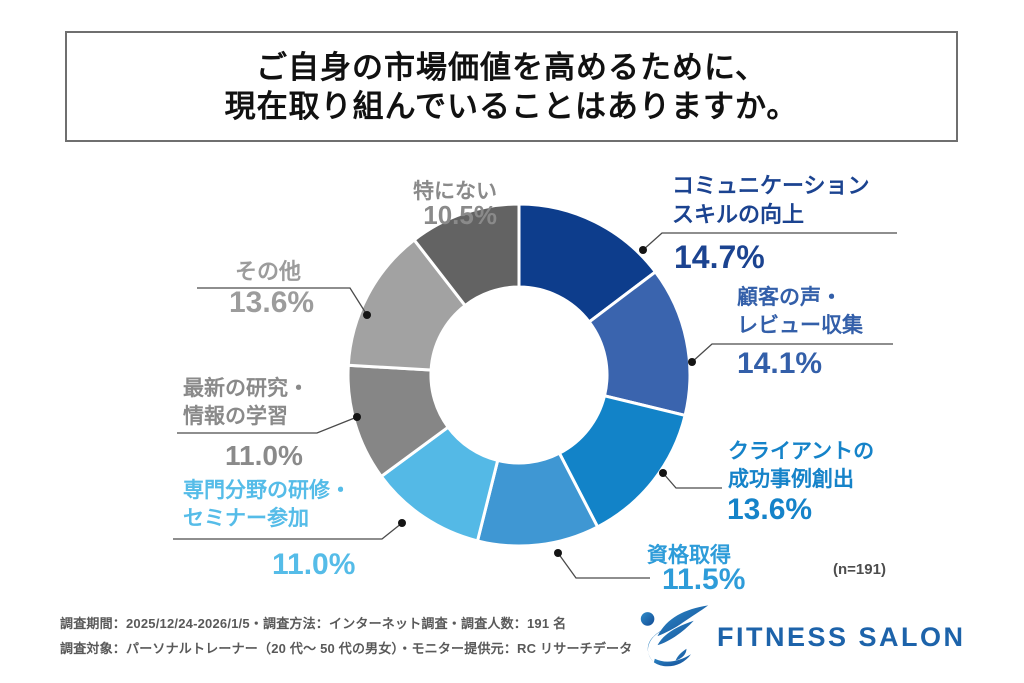 This screenshot has width=1024, height=683. I want to click on callout-label-research: 最新の研究・ 情報の学習, so click(246, 402).